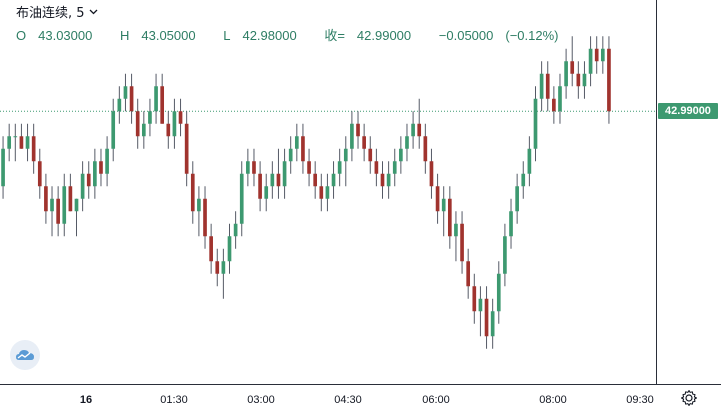  Describe the element at coordinates (86, 400) in the screenshot. I see `time-tick-label: 16` at that location.